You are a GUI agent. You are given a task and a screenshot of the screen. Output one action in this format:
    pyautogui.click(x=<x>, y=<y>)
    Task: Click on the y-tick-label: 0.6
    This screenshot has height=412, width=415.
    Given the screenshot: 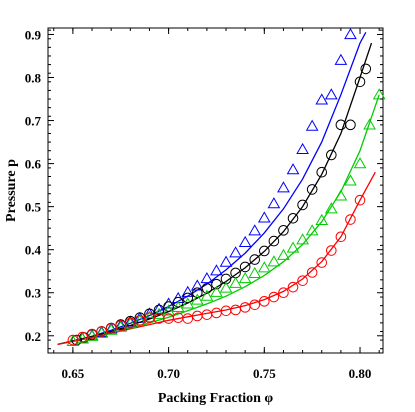 What is the action you would take?
    pyautogui.click(x=33, y=164)
    